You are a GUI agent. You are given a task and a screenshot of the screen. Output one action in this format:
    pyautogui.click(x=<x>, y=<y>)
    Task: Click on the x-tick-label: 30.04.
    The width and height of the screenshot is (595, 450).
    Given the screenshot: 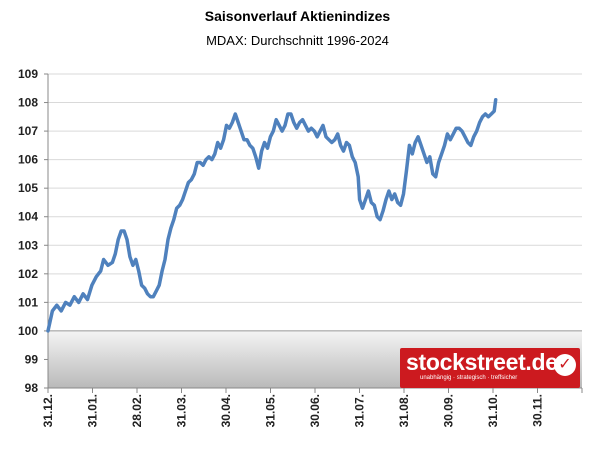 What is the action you would take?
    pyautogui.click(x=226, y=410)
    